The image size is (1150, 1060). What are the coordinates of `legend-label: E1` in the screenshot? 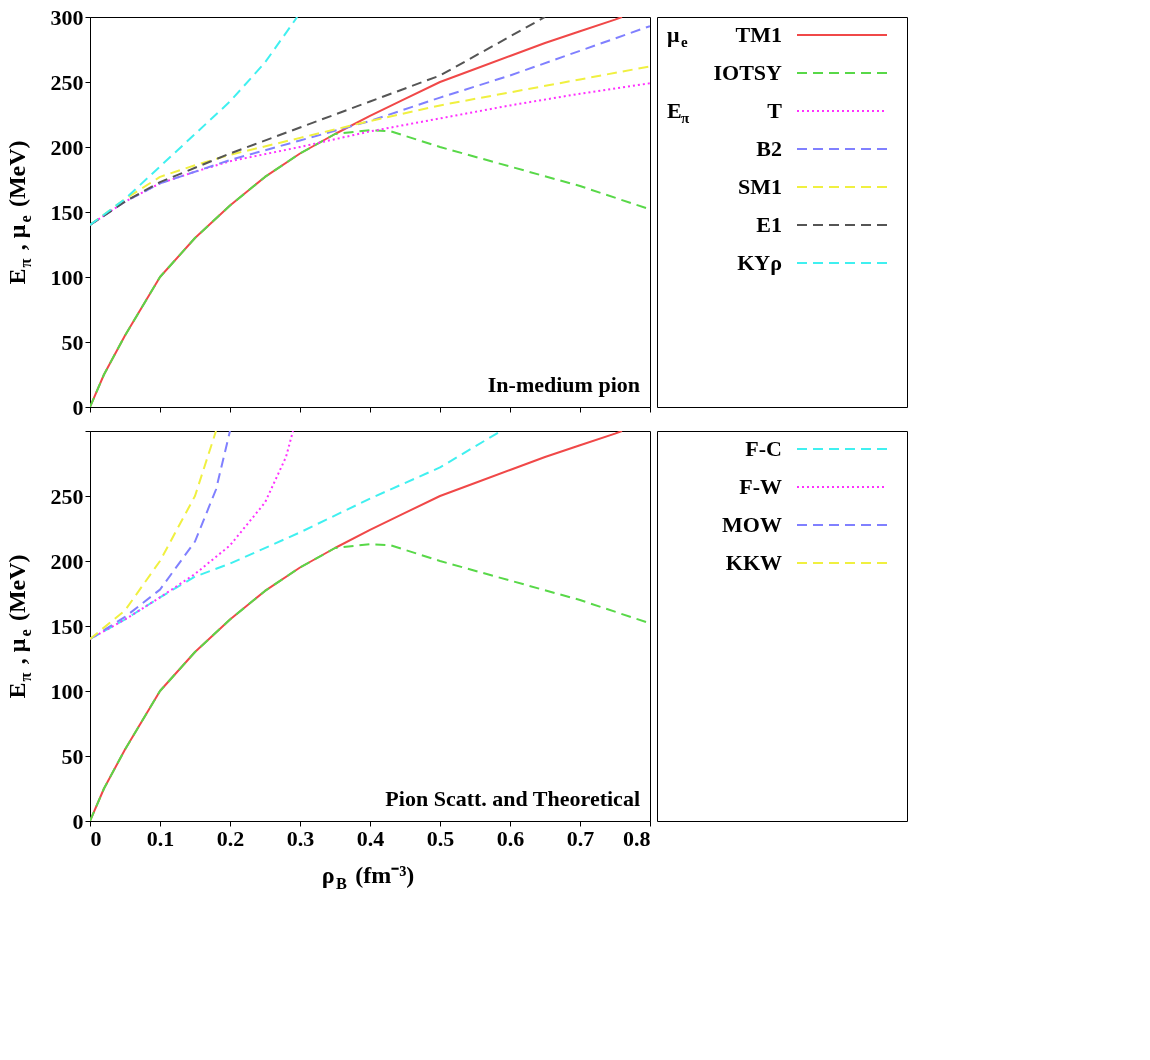 It's located at (769, 224).